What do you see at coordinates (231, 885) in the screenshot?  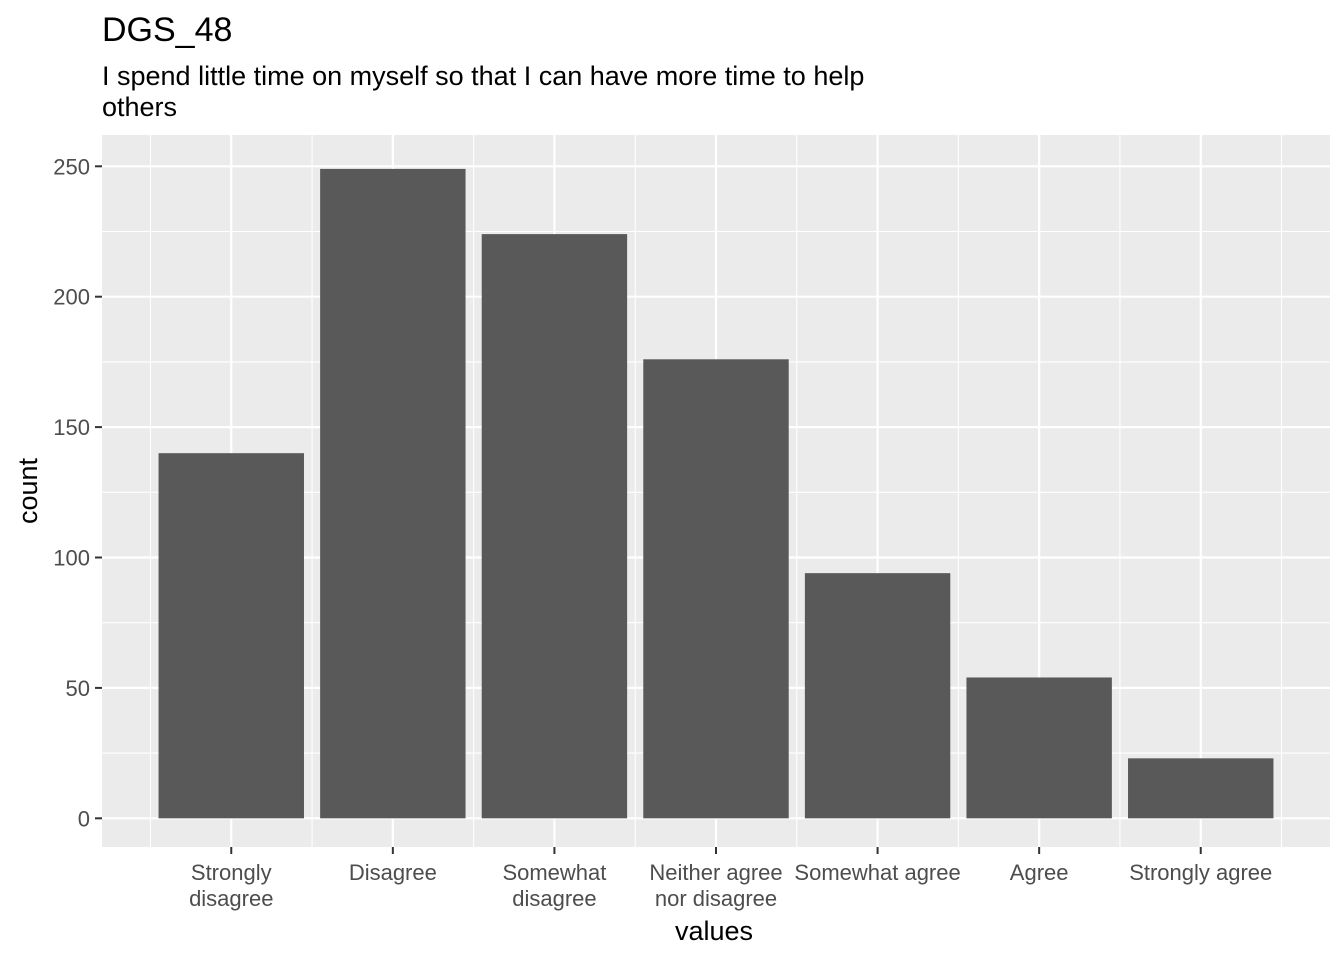 I see `x-tick-label: Strongly disagree` at bounding box center [231, 885].